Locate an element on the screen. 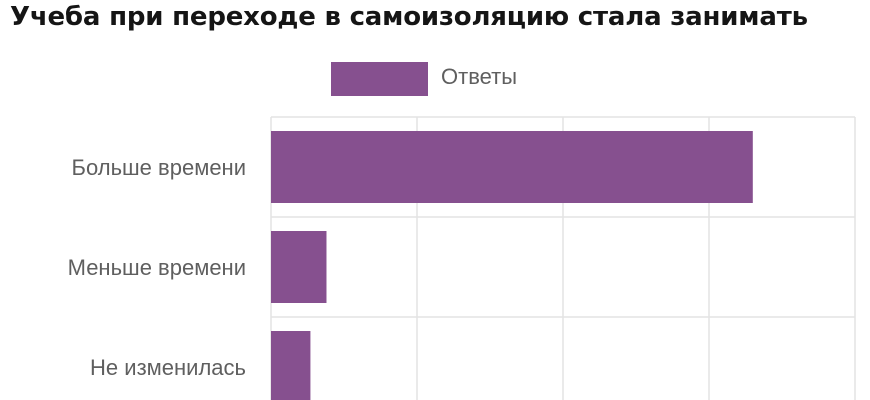  category-label: Не изменилась is located at coordinates (168, 367).